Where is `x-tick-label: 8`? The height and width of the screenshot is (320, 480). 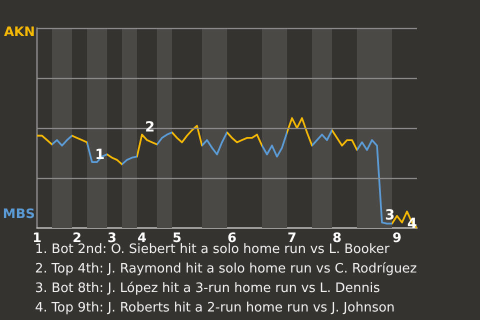 x-tick-label: 8 is located at coordinates (337, 238).